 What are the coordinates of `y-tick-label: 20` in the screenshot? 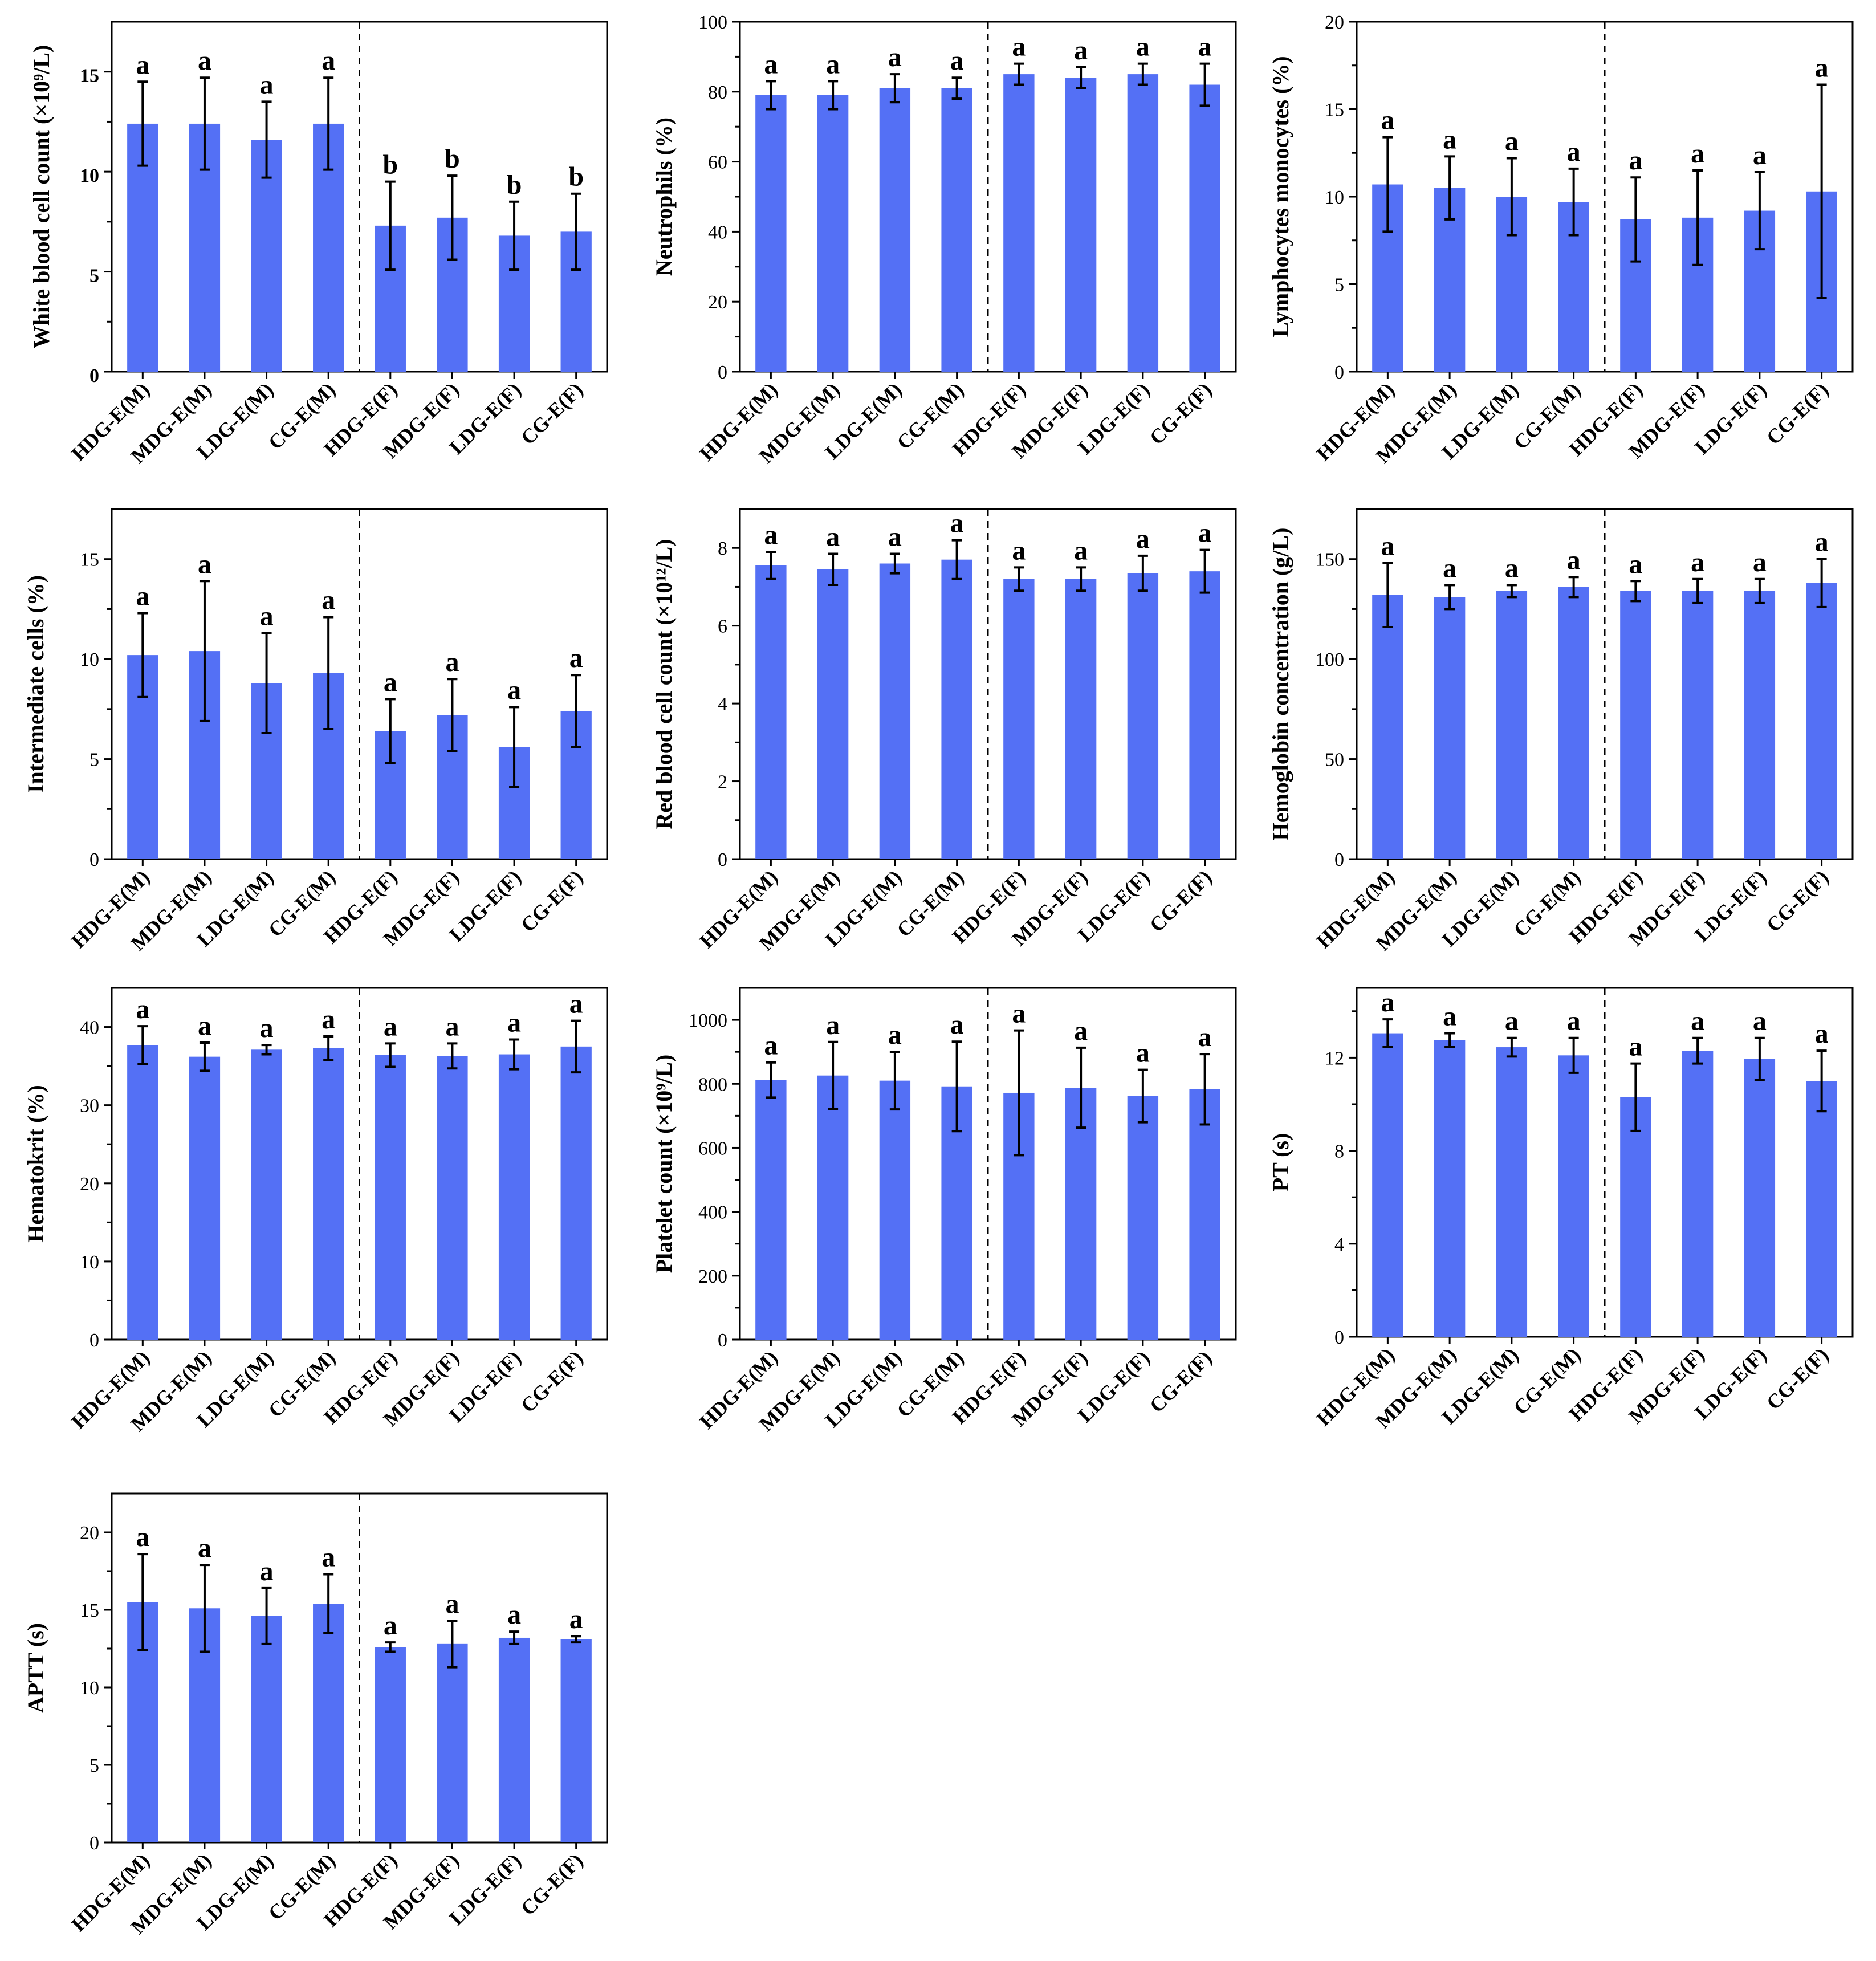 It's located at (717, 302).